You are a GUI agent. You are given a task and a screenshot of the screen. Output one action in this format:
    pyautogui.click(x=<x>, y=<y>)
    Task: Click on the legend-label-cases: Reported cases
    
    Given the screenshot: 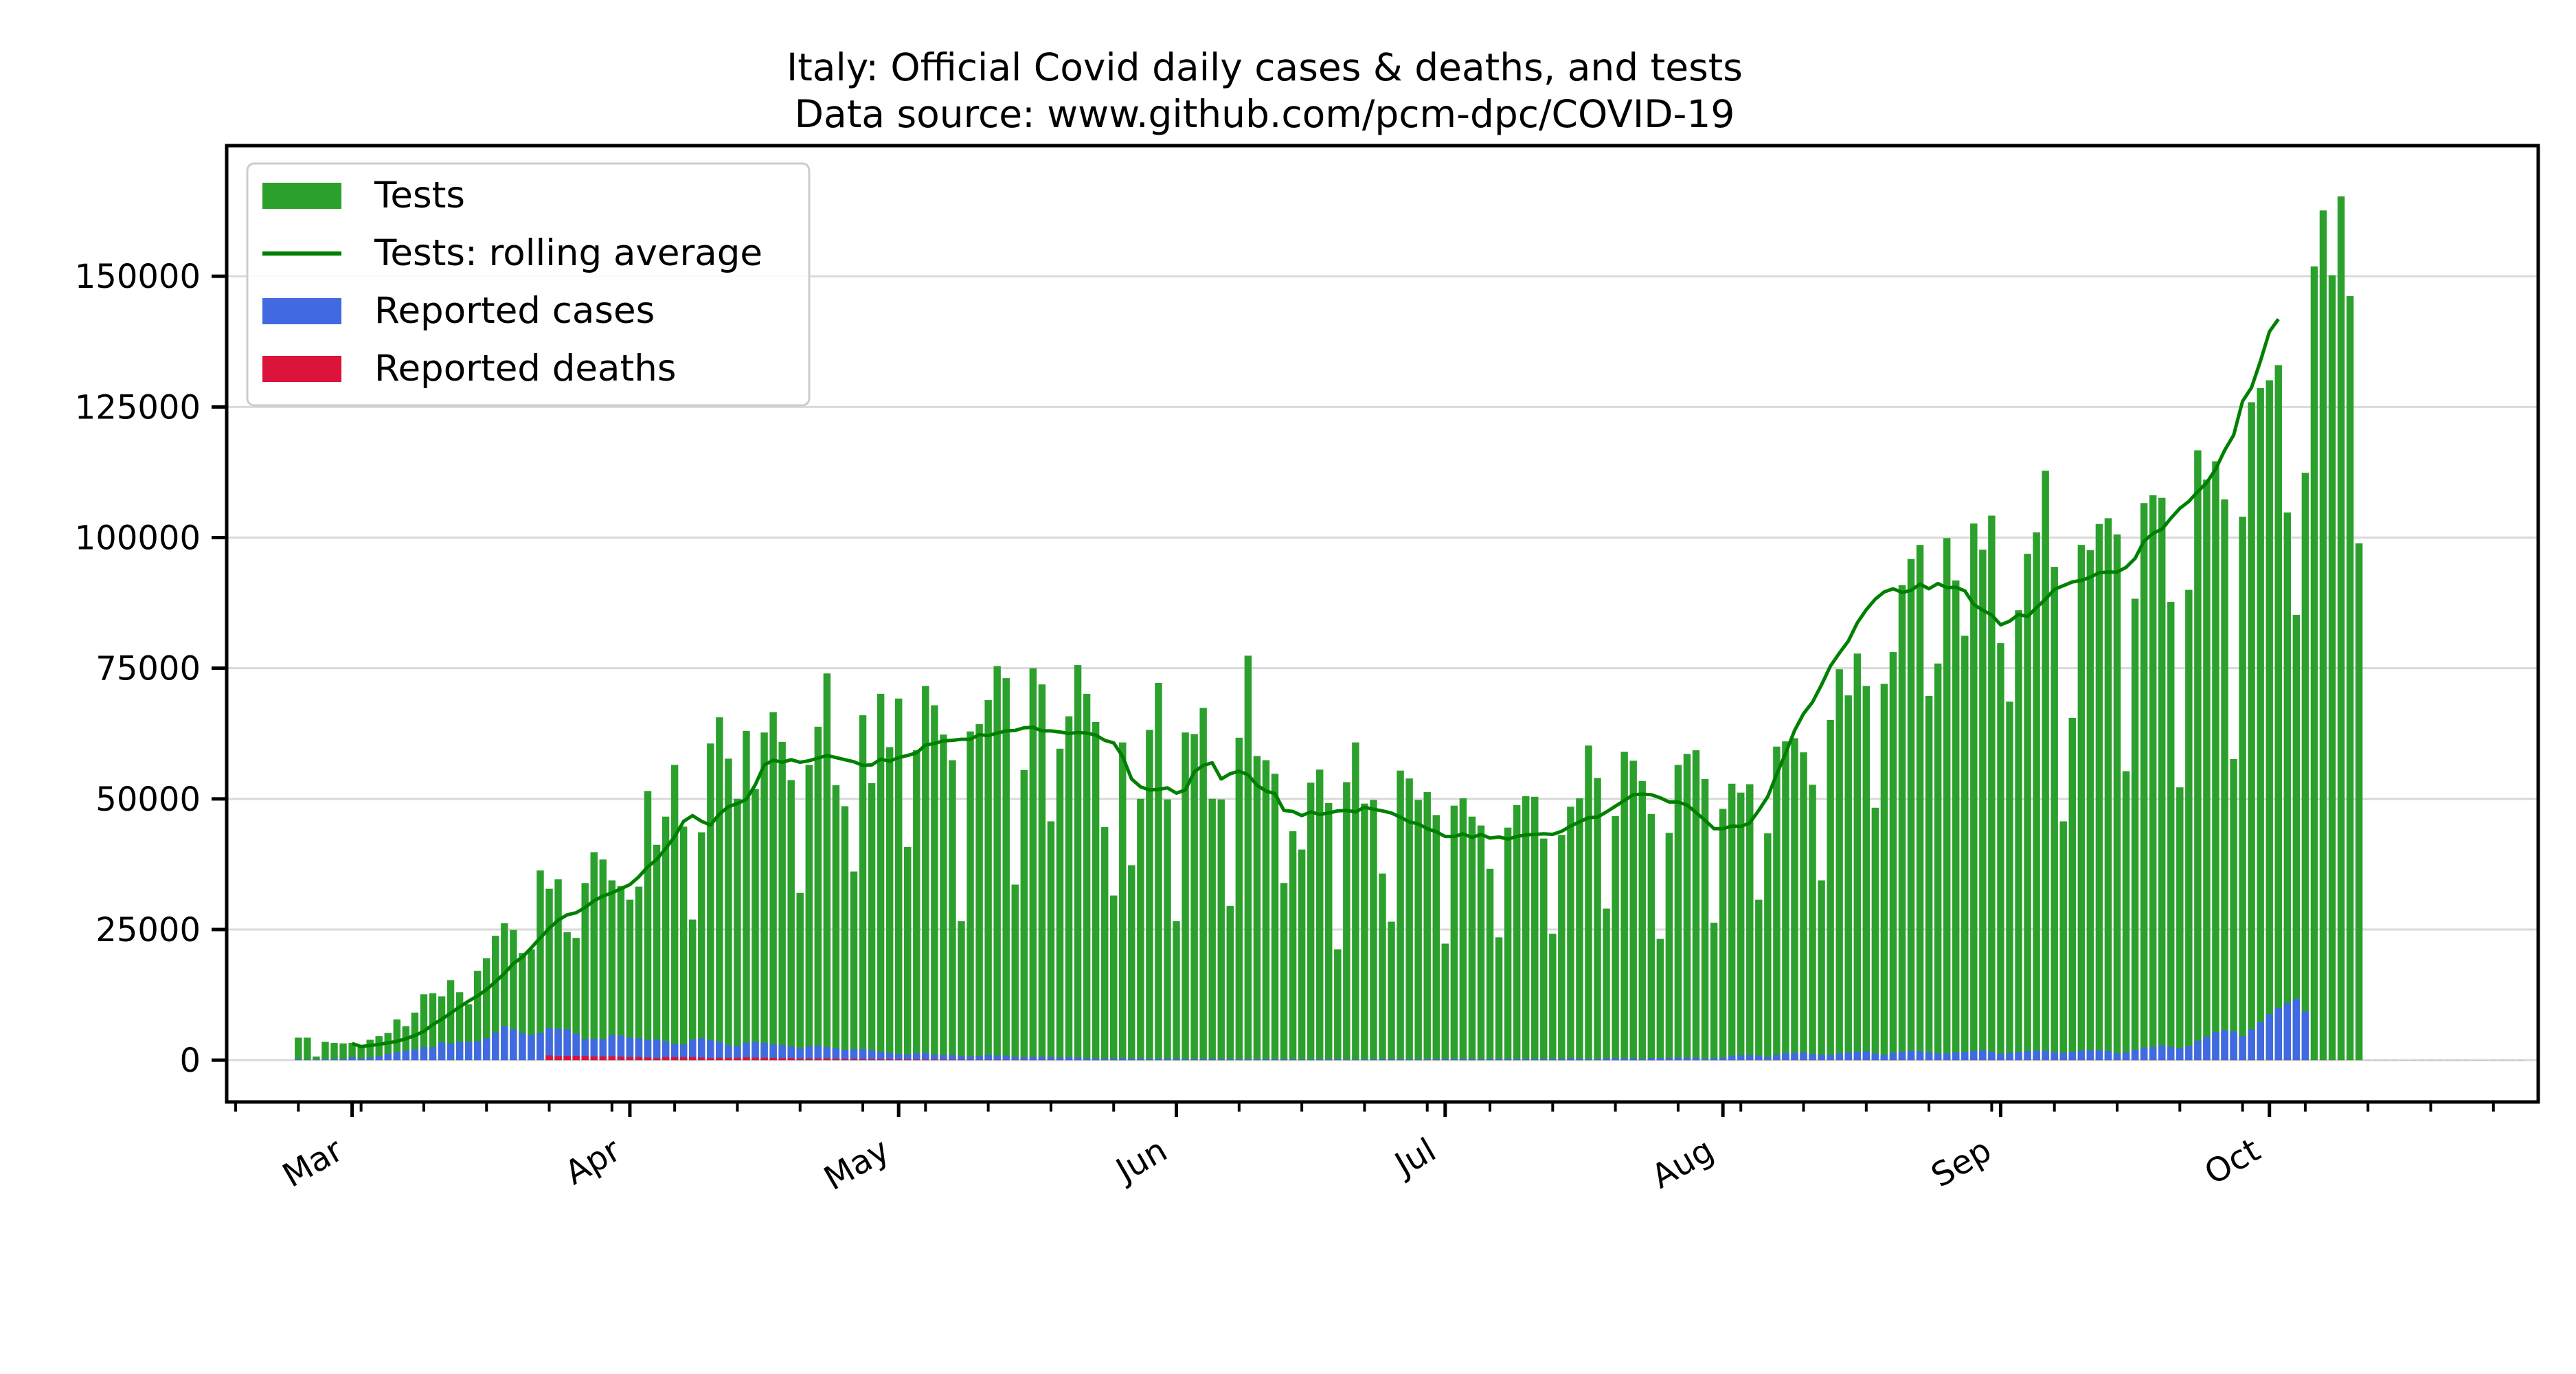 What is the action you would take?
    pyautogui.click(x=514, y=311)
    